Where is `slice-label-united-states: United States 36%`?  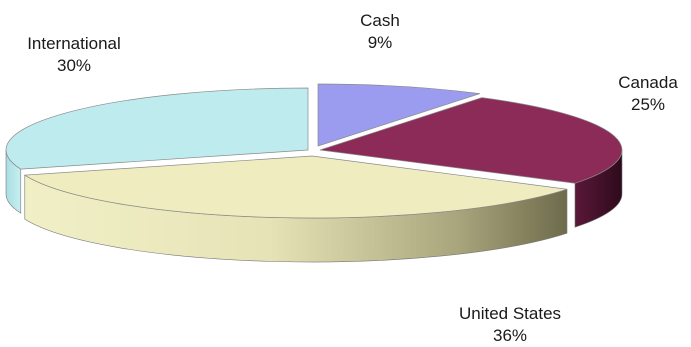
slice-label-united-states: United States 36% is located at coordinates (510, 325).